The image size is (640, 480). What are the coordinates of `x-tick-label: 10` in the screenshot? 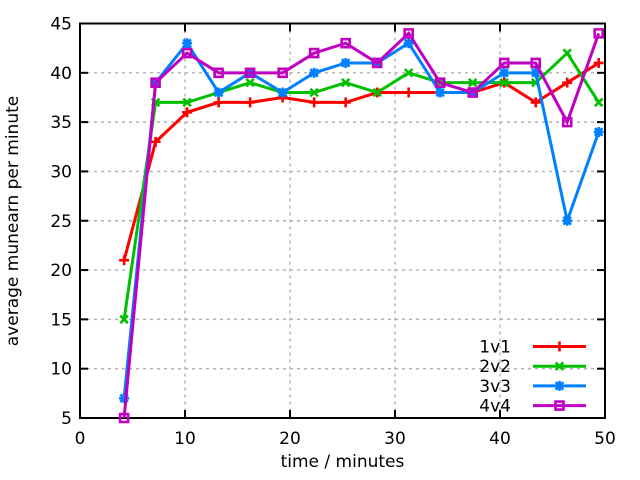 It's located at (185, 439).